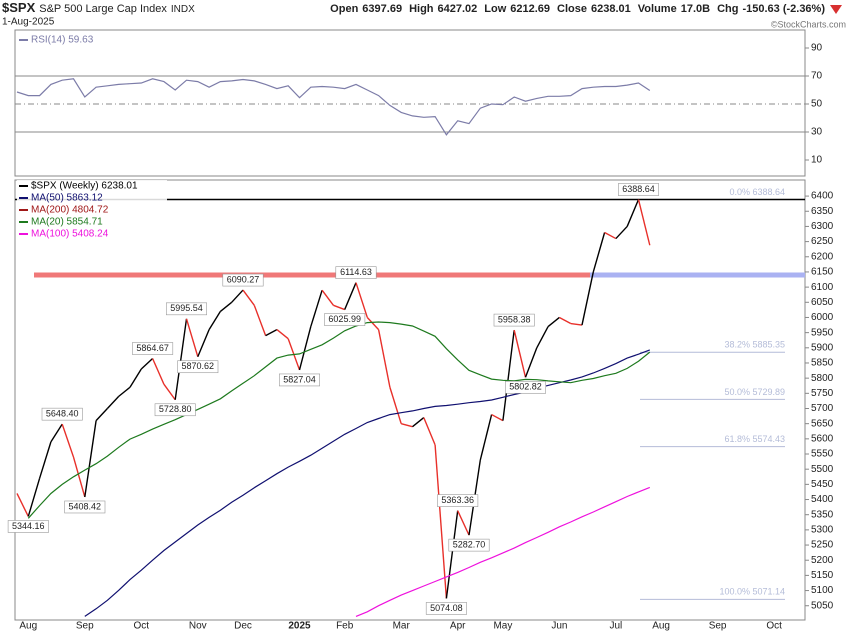 Image resolution: width=850 pixels, height=633 pixels. I want to click on y-tick-label: 6050, so click(822, 302).